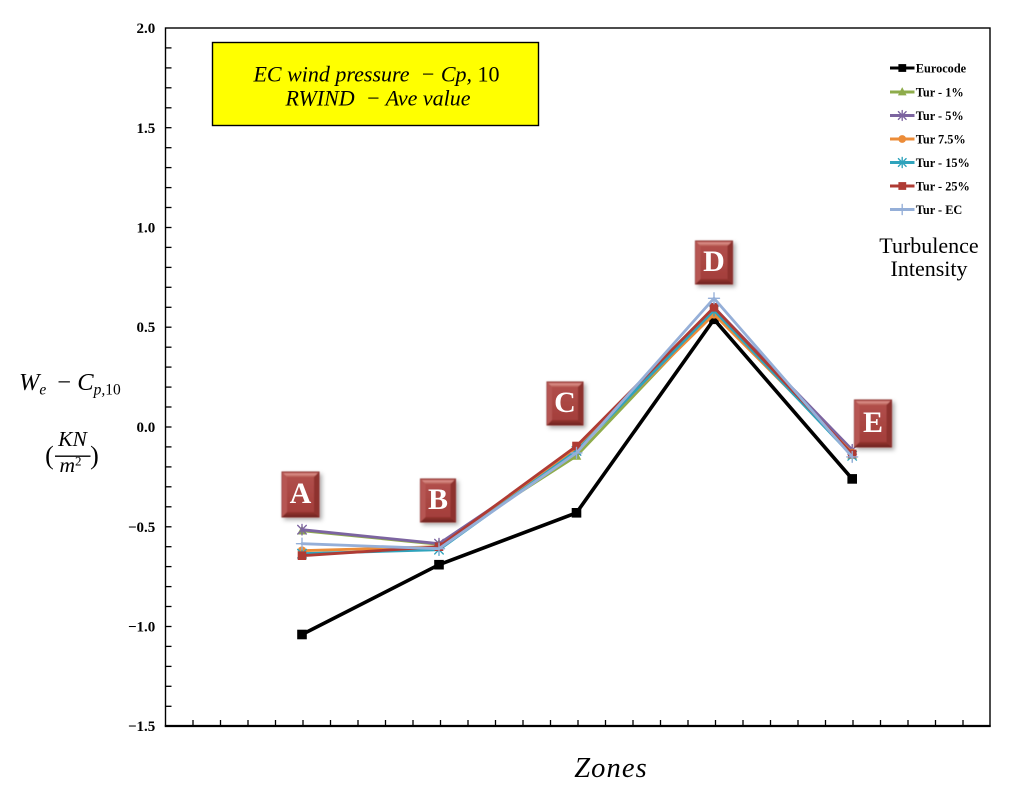 The width and height of the screenshot is (1021, 800). What do you see at coordinates (873, 422) in the screenshot?
I see `svg-text: E` at bounding box center [873, 422].